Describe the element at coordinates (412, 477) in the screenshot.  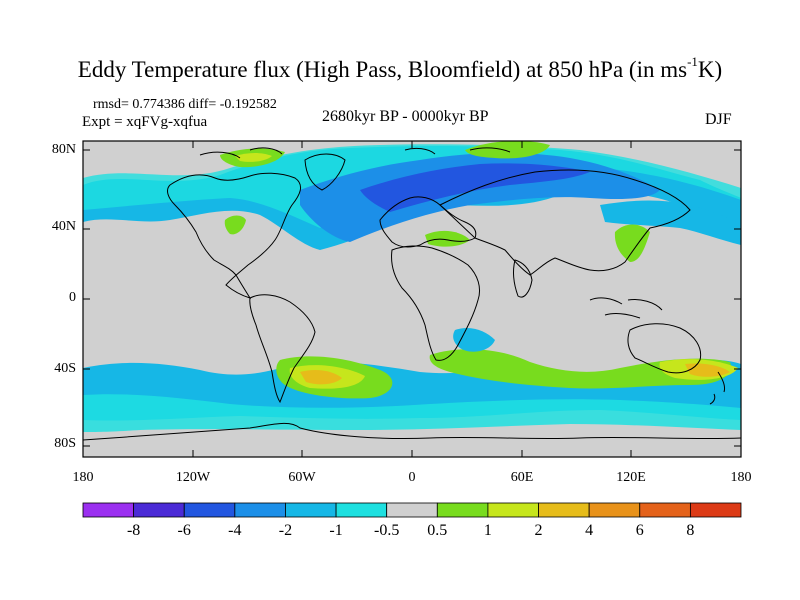
I see `lon-label-0: 0` at that location.